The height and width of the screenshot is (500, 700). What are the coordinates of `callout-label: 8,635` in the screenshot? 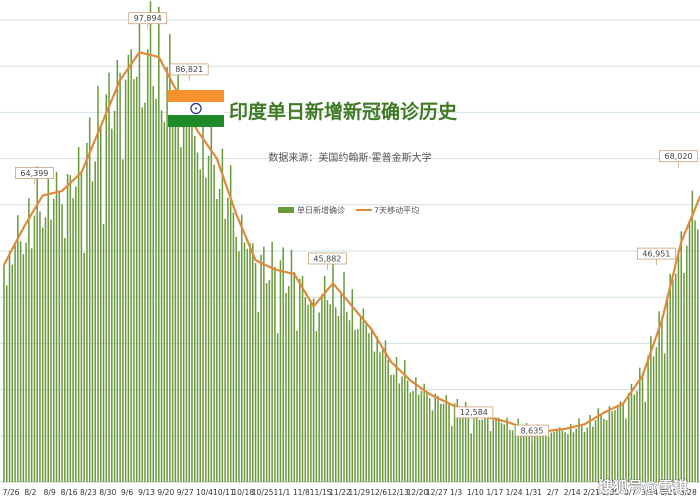 It's located at (532, 430).